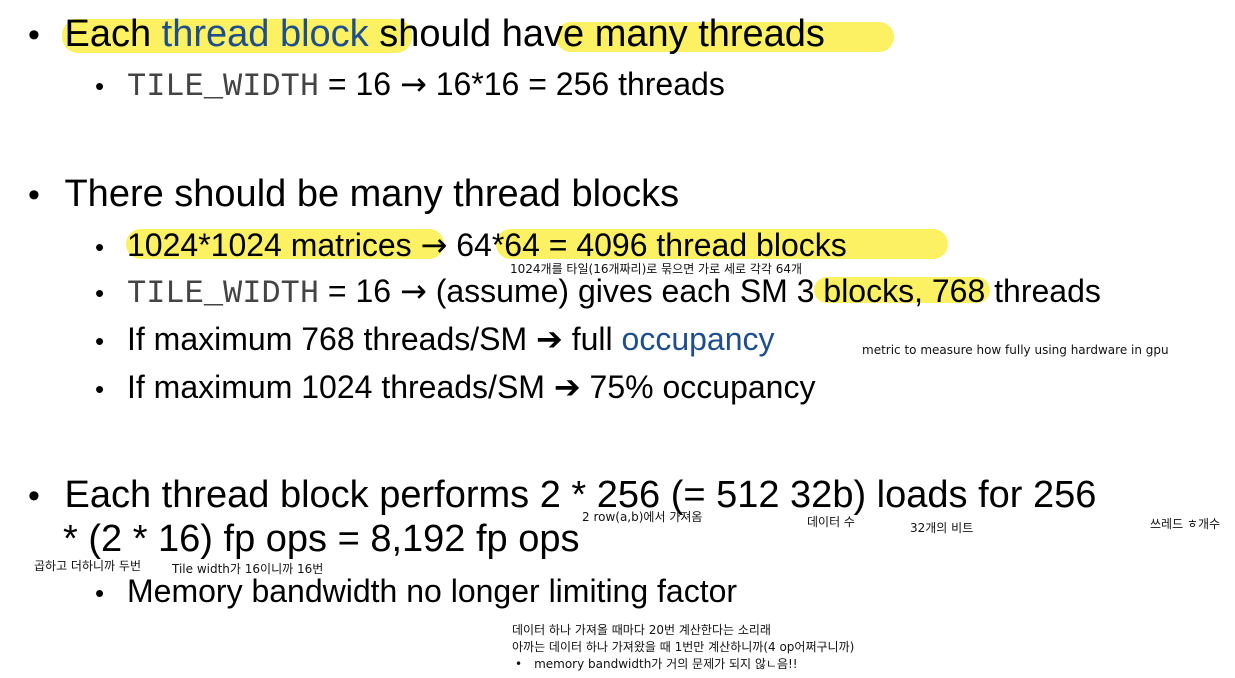 The image size is (1235, 678). What do you see at coordinates (592, 339) in the screenshot?
I see `sub-bullet-text: full` at bounding box center [592, 339].